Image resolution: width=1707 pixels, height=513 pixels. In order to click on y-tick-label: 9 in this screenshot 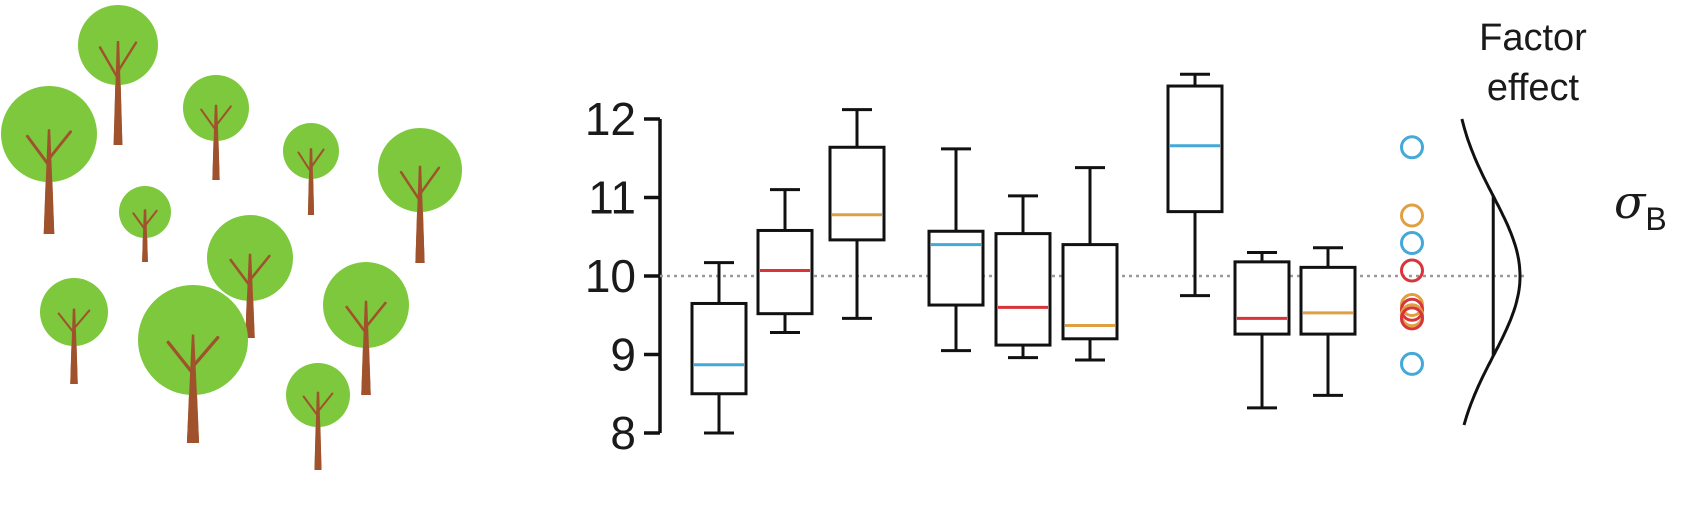, I will do `click(623, 355)`.